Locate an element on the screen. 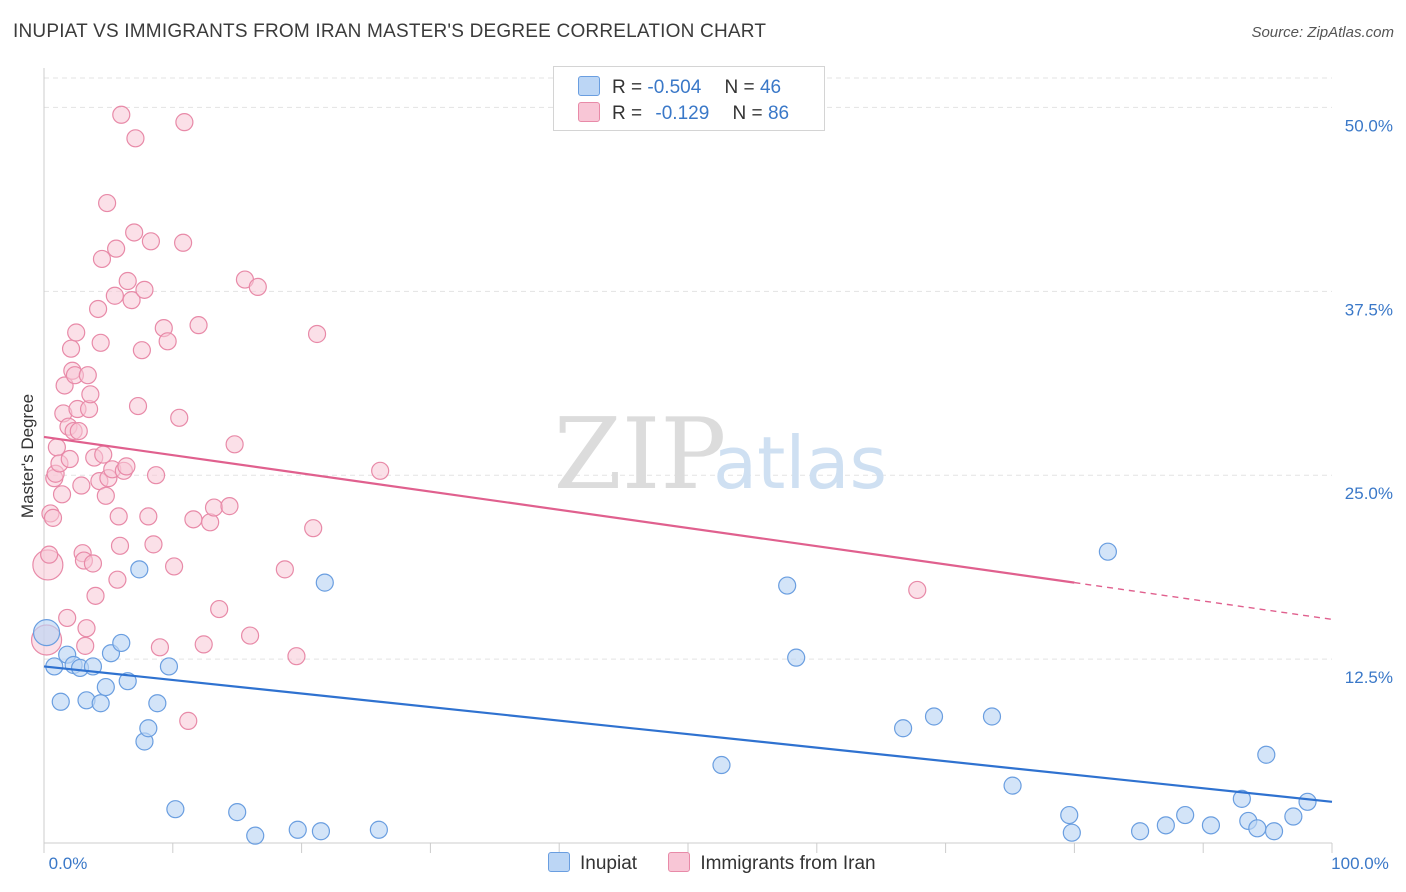  legend-label-iran: Immigrants from Iran is located at coordinates (788, 863).